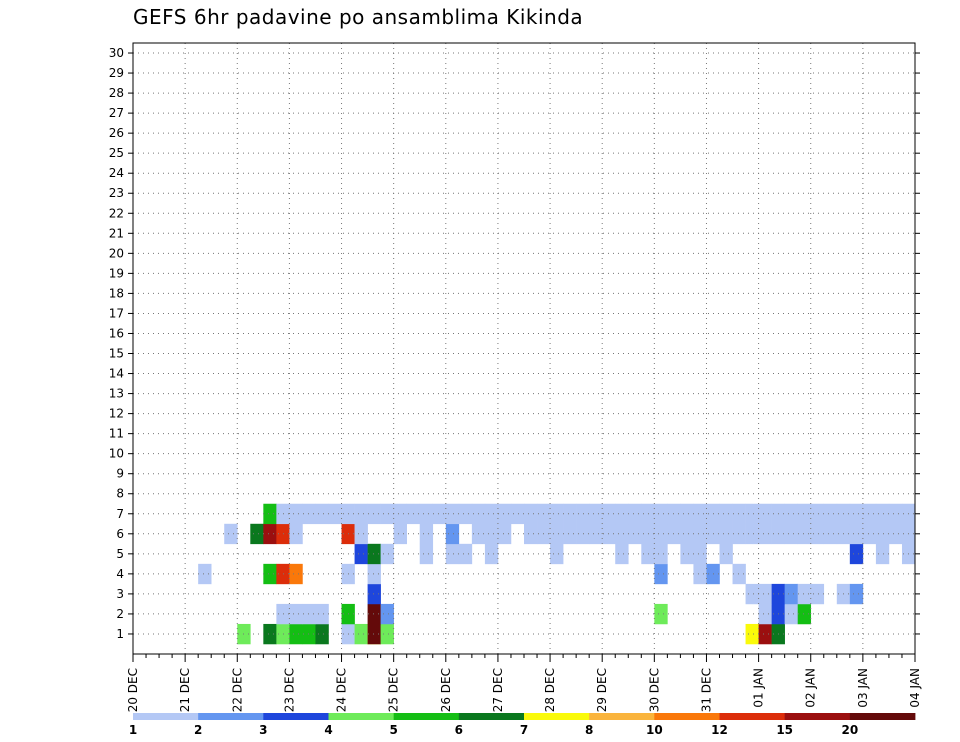 The width and height of the screenshot is (960, 742). What do you see at coordinates (120, 574) in the screenshot?
I see `y-tick-label: 4` at bounding box center [120, 574].